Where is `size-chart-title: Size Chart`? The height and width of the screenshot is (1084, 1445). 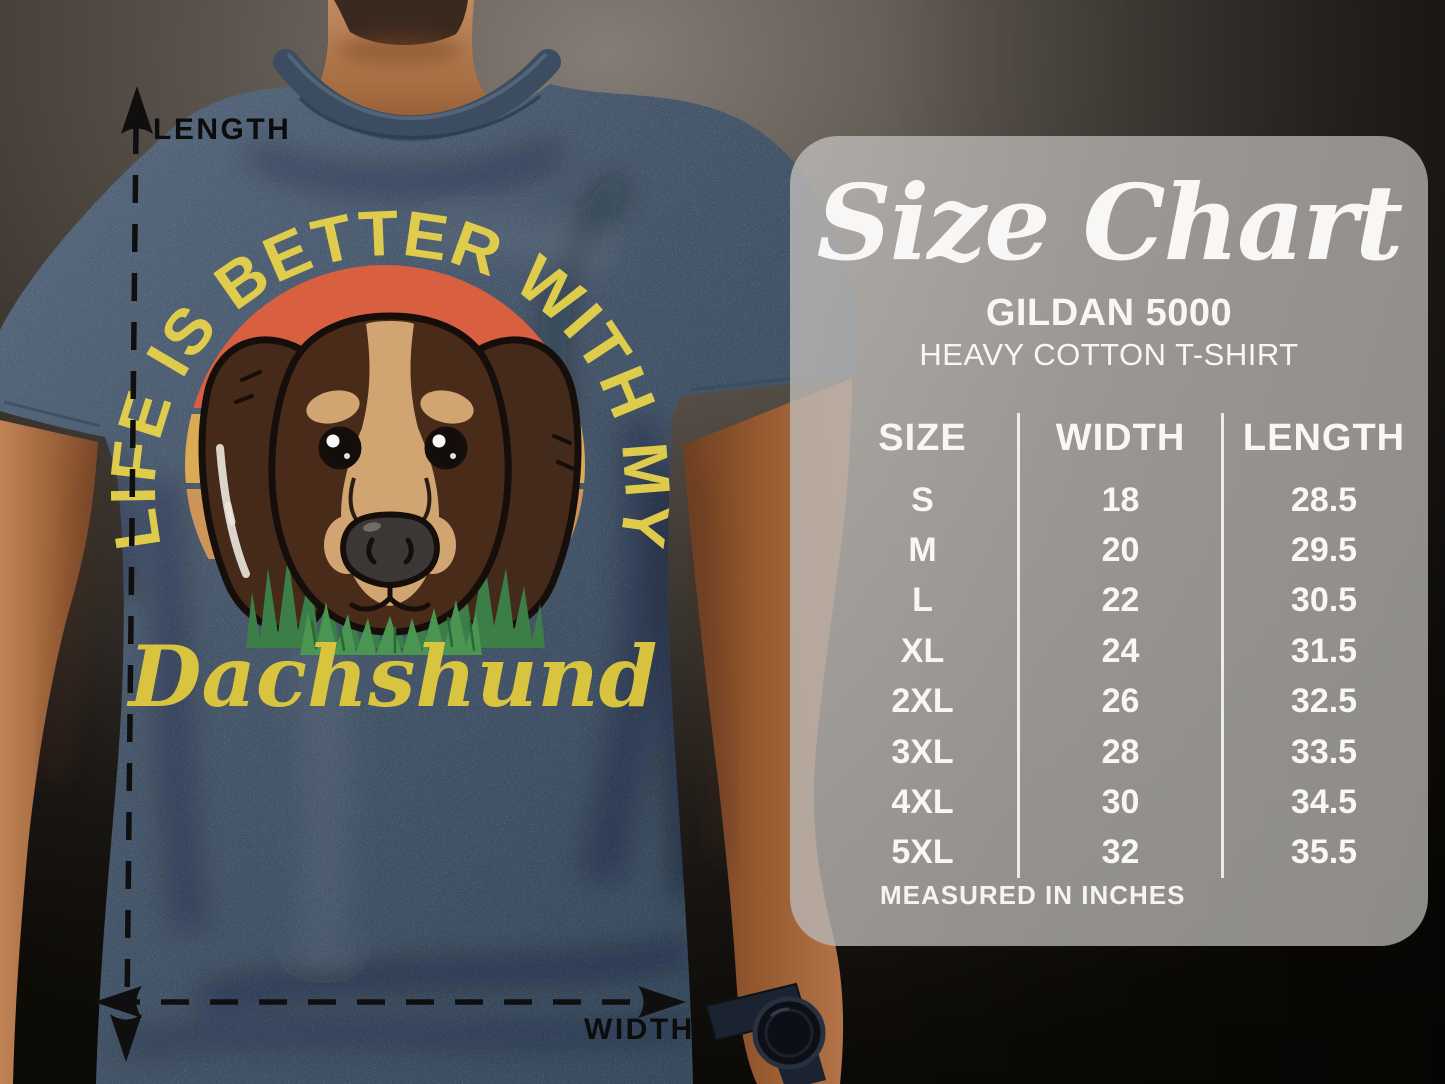 size-chart-title: Size Chart is located at coordinates (1110, 222).